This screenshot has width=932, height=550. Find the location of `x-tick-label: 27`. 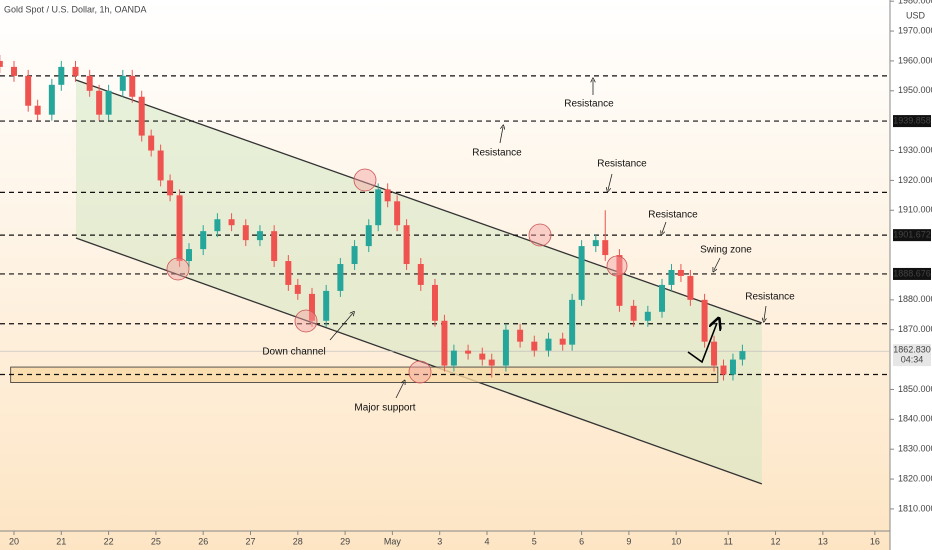

x-tick-label: 27 is located at coordinates (250, 541).